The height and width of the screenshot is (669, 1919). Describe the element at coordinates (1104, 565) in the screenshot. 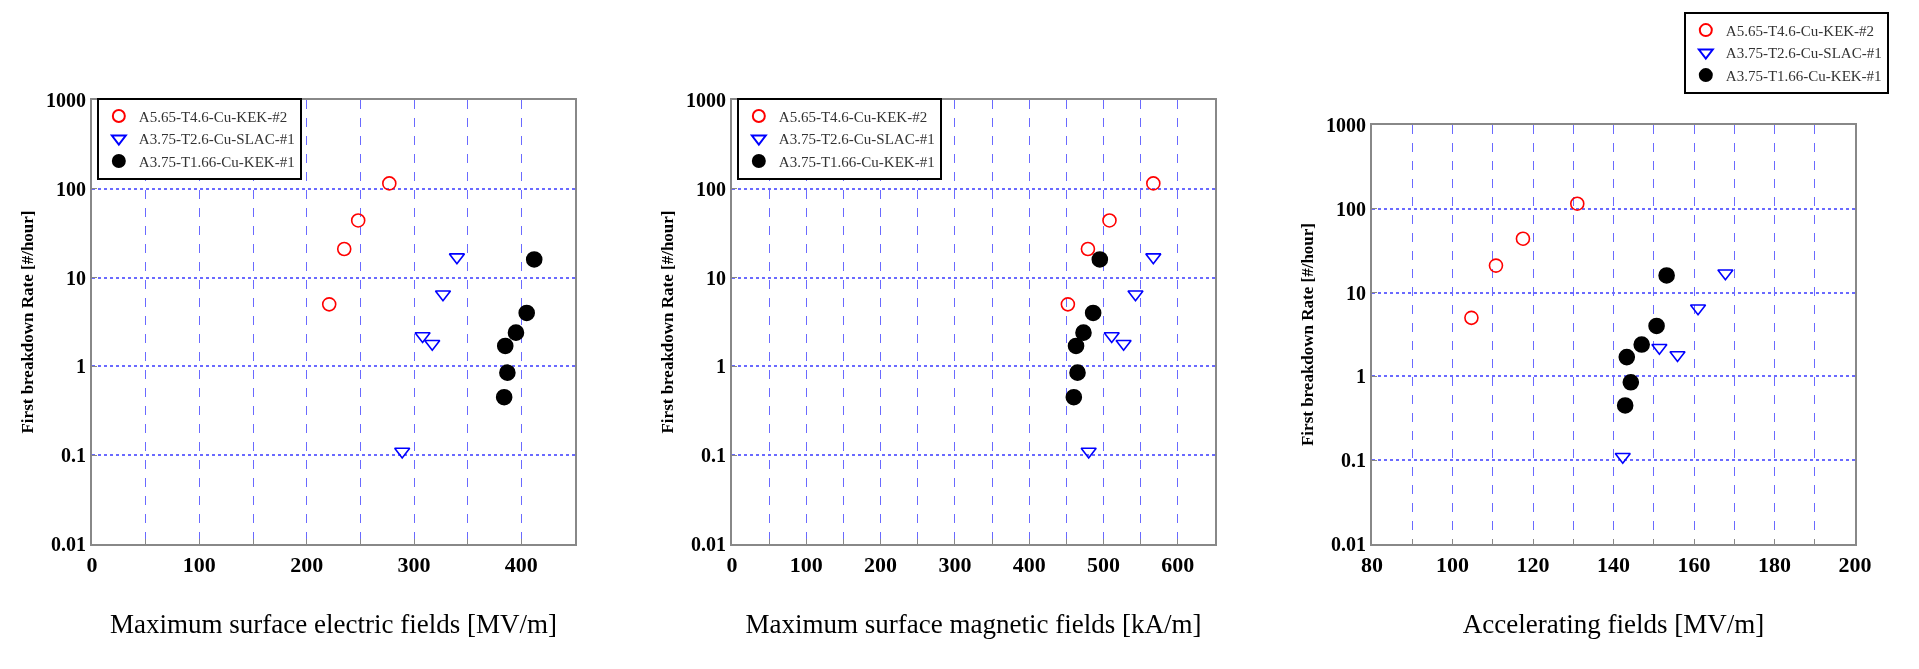

I see `x-tick-label: 500` at that location.